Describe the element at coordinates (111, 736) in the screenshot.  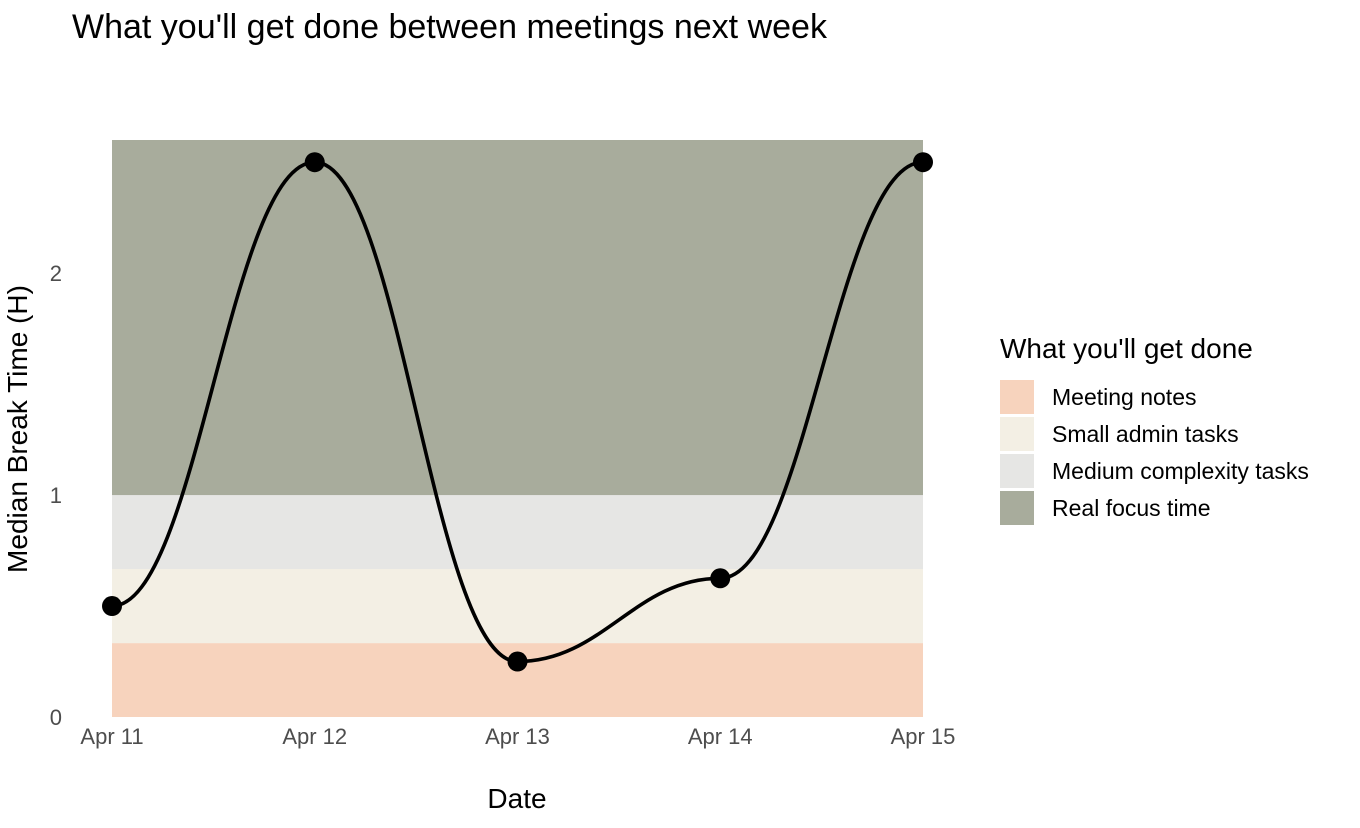
I see `x-tick-label-0: Apr 11` at that location.